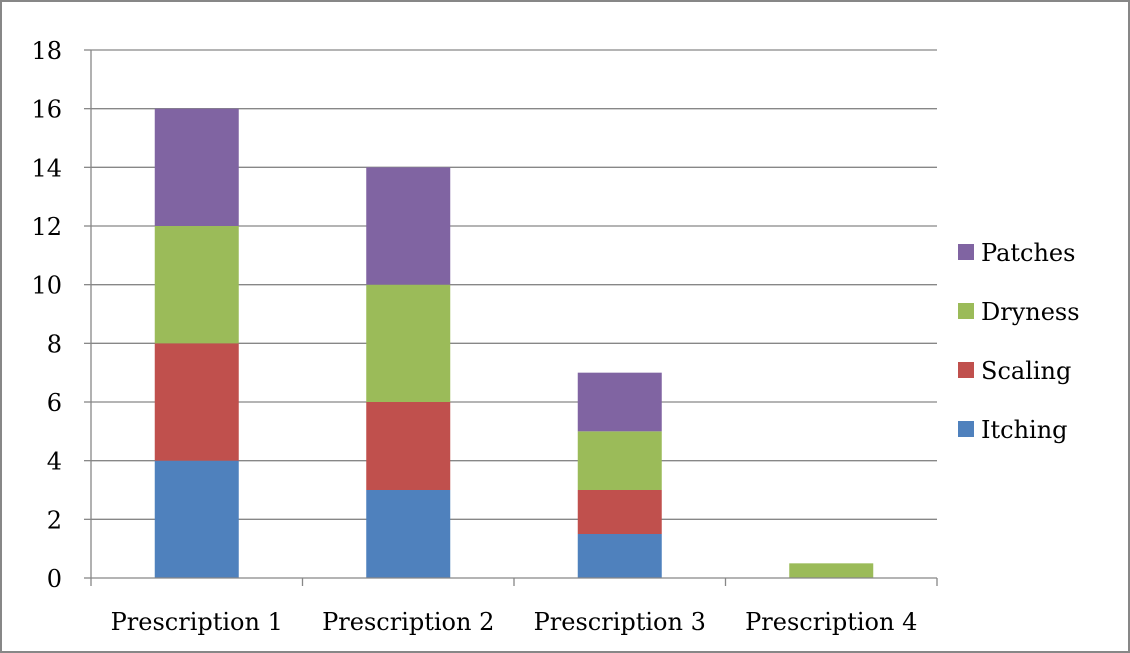 This screenshot has height=653, width=1130. What do you see at coordinates (966, 311) in the screenshot?
I see `legend-swatch-dryness` at bounding box center [966, 311].